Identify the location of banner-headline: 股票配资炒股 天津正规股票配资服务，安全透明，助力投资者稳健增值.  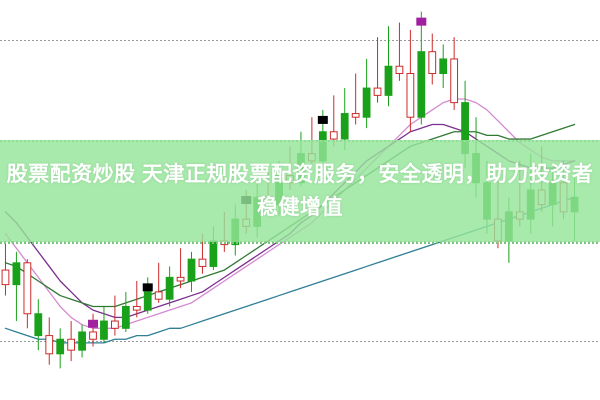
(300, 191).